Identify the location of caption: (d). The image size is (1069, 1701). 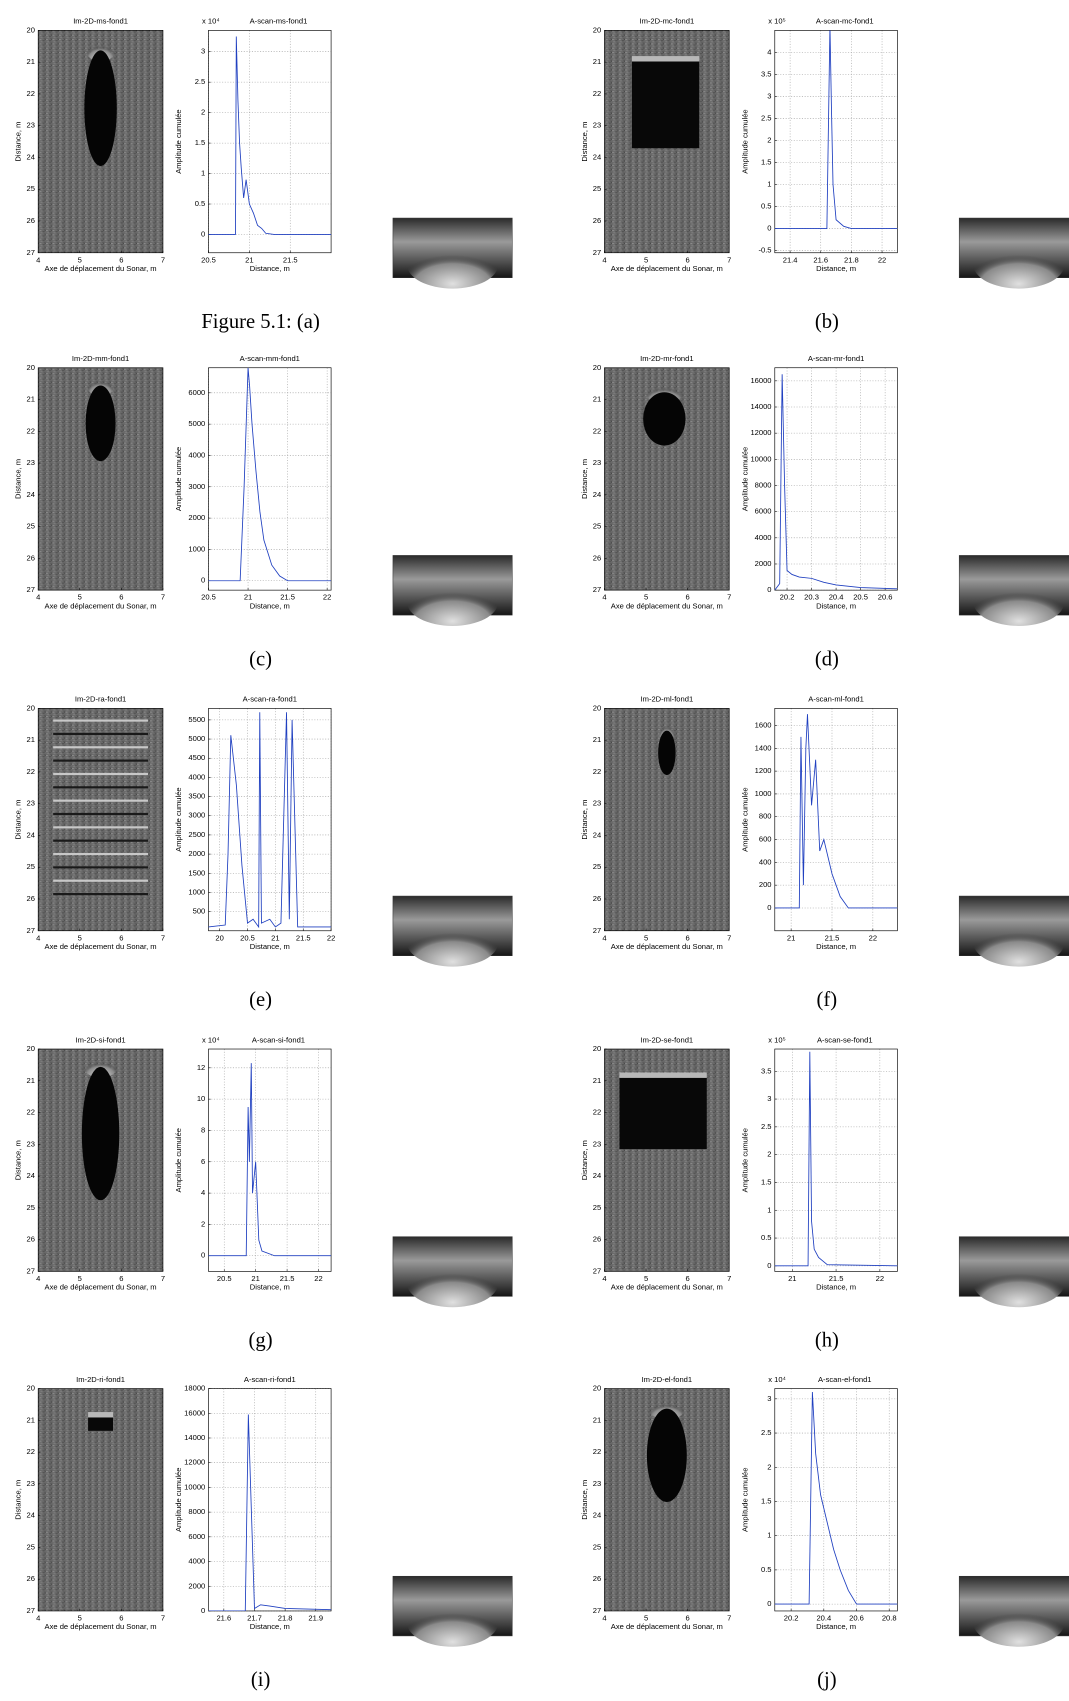
(827, 659).